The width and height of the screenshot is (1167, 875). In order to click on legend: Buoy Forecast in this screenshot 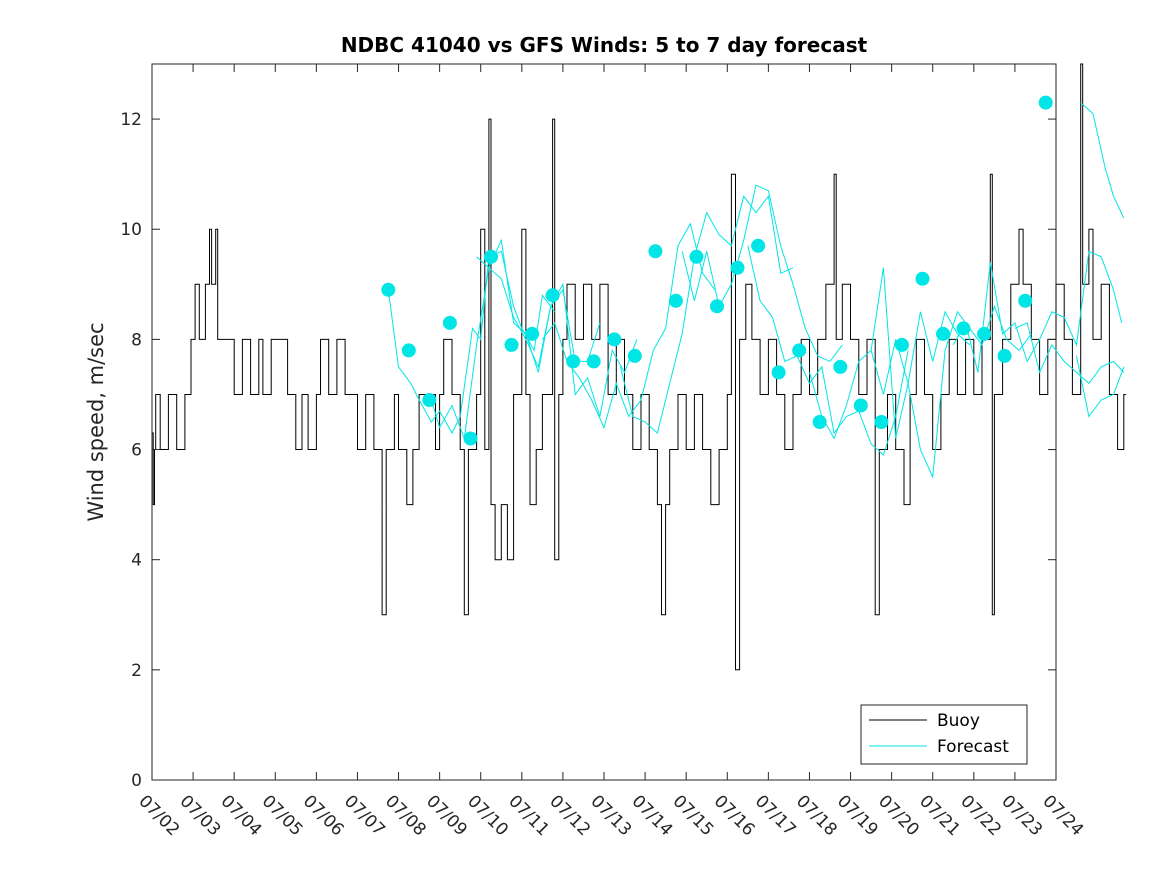, I will do `click(944, 734)`.